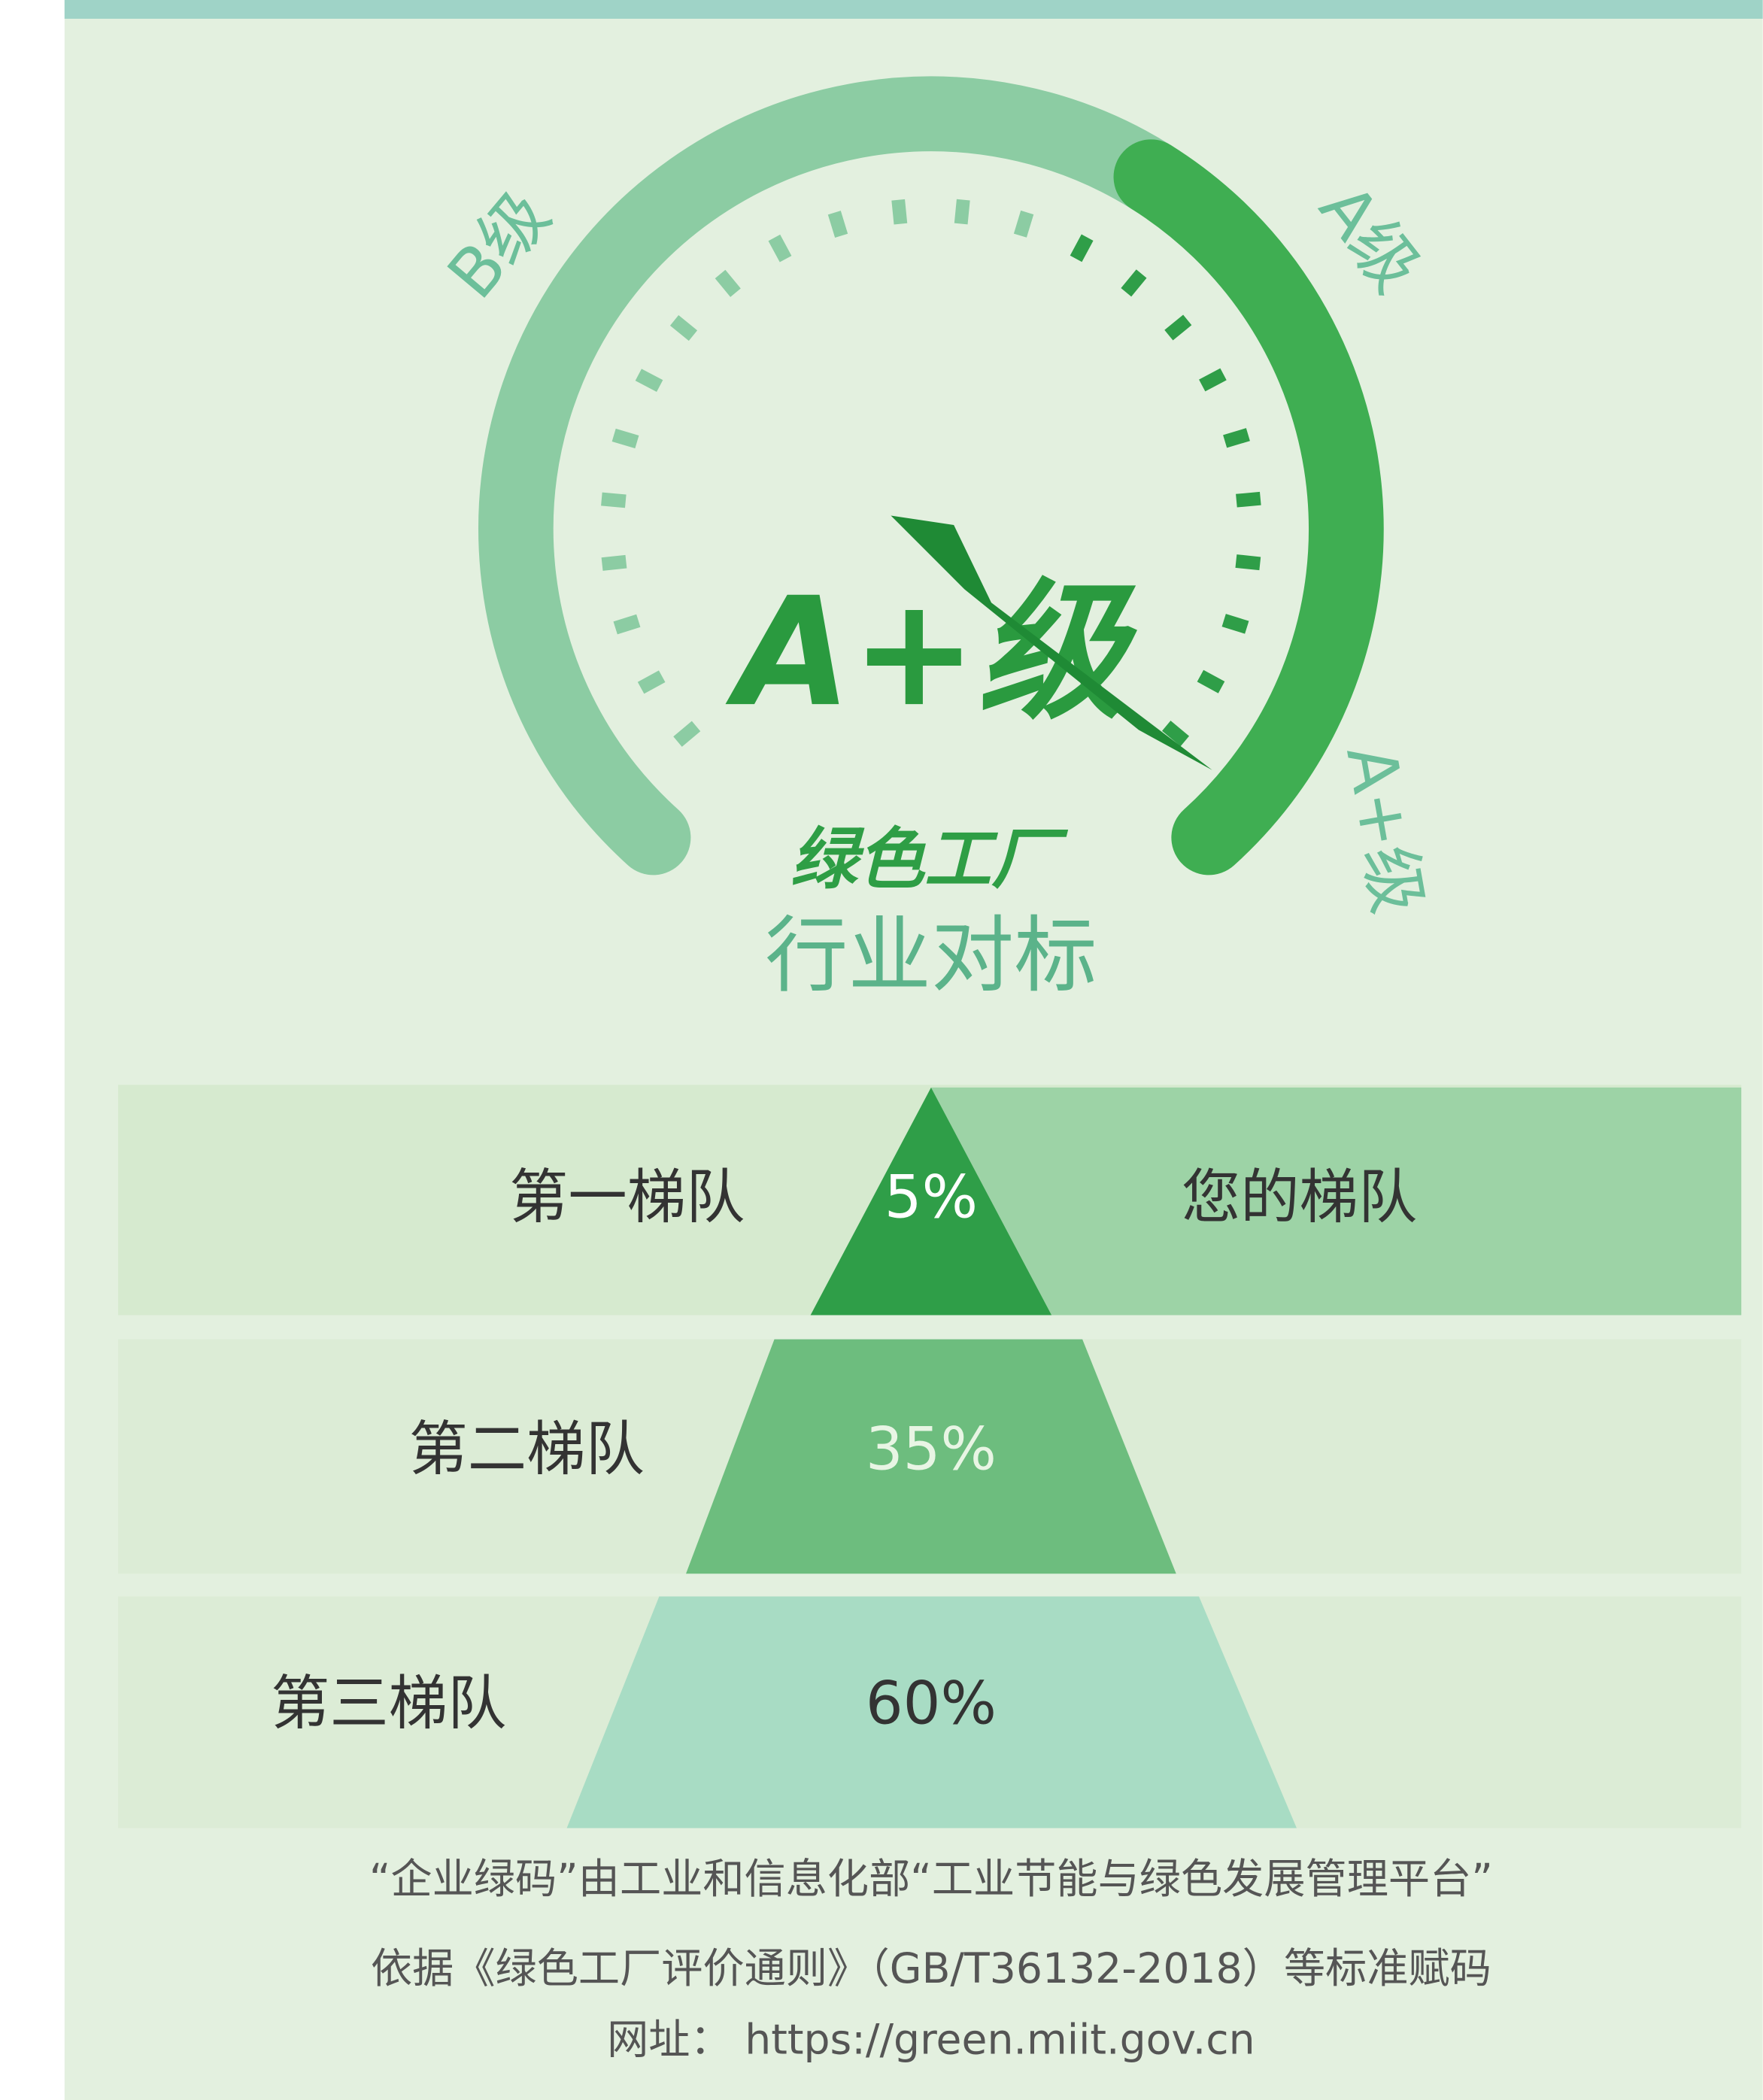 Image resolution: width=1763 pixels, height=2100 pixels. I want to click on tier-note: 您的梯队, so click(1299, 1198).